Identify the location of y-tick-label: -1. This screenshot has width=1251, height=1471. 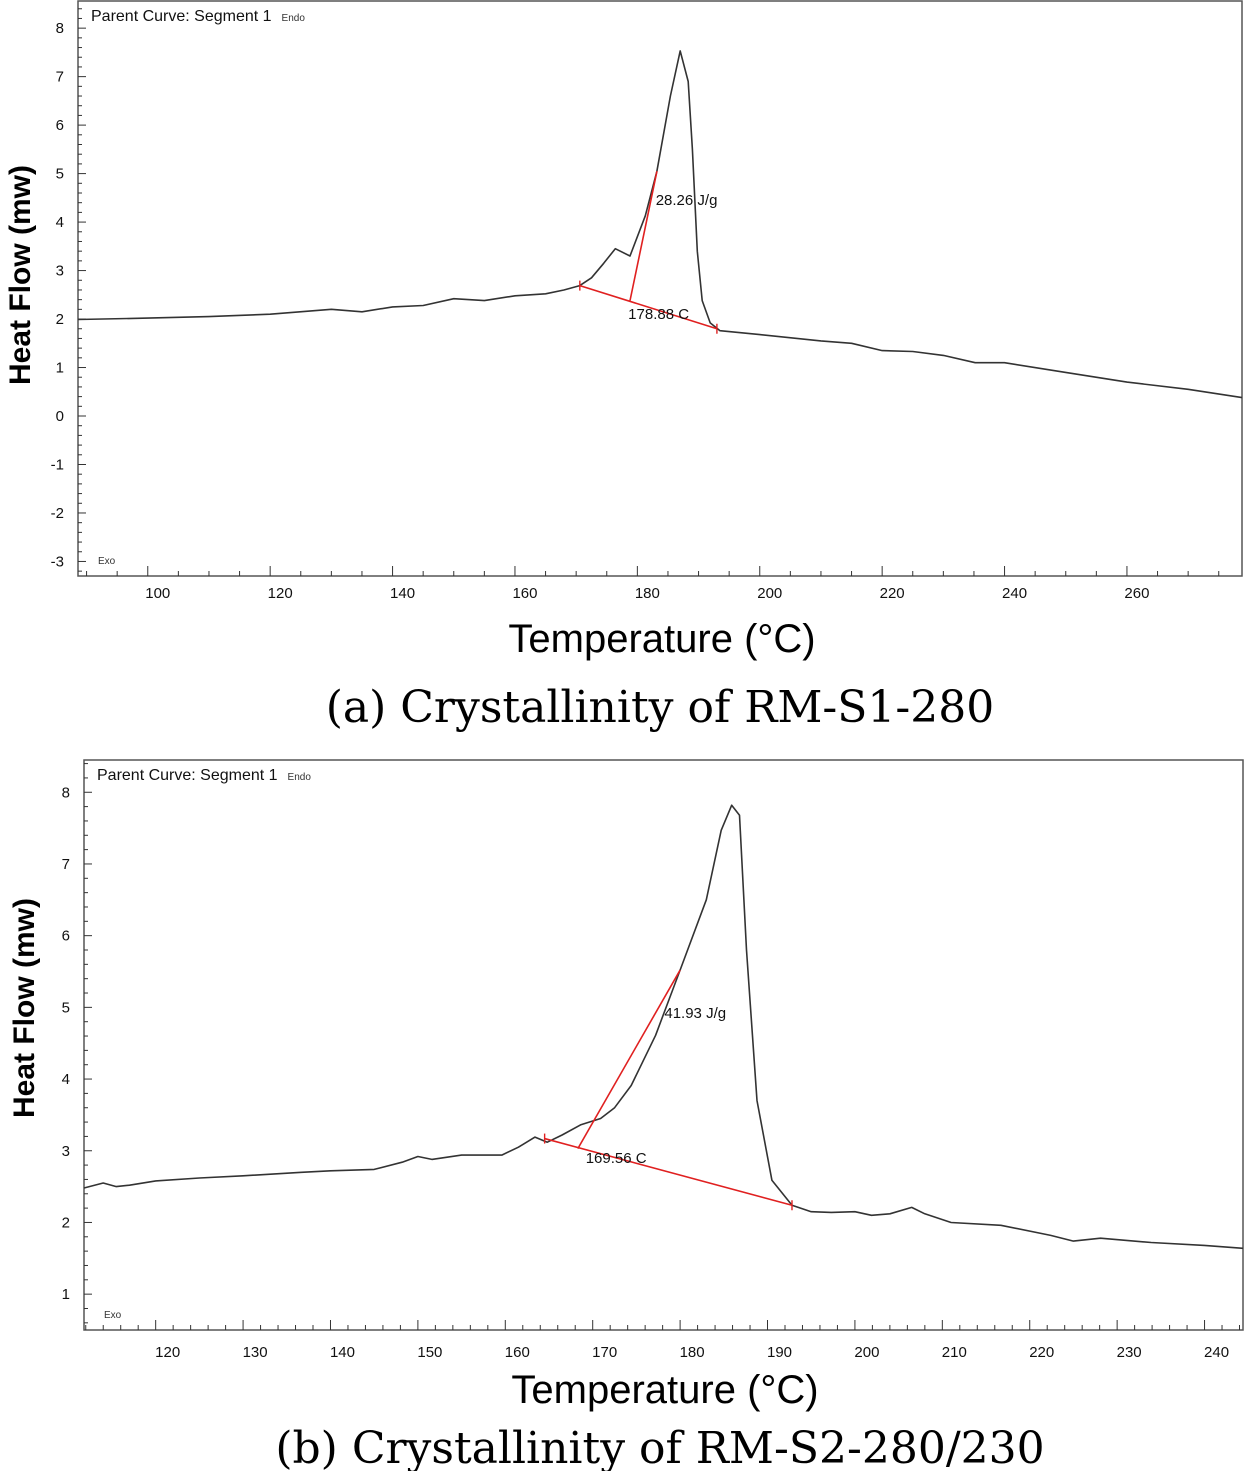
(57, 464).